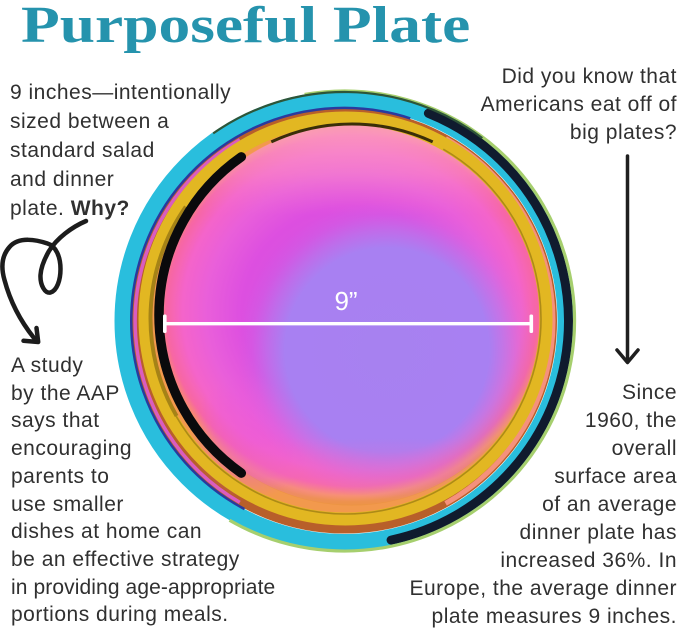 The image size is (679, 631). Describe the element at coordinates (345, 301) in the screenshot. I see `svg-text: 9”` at that location.